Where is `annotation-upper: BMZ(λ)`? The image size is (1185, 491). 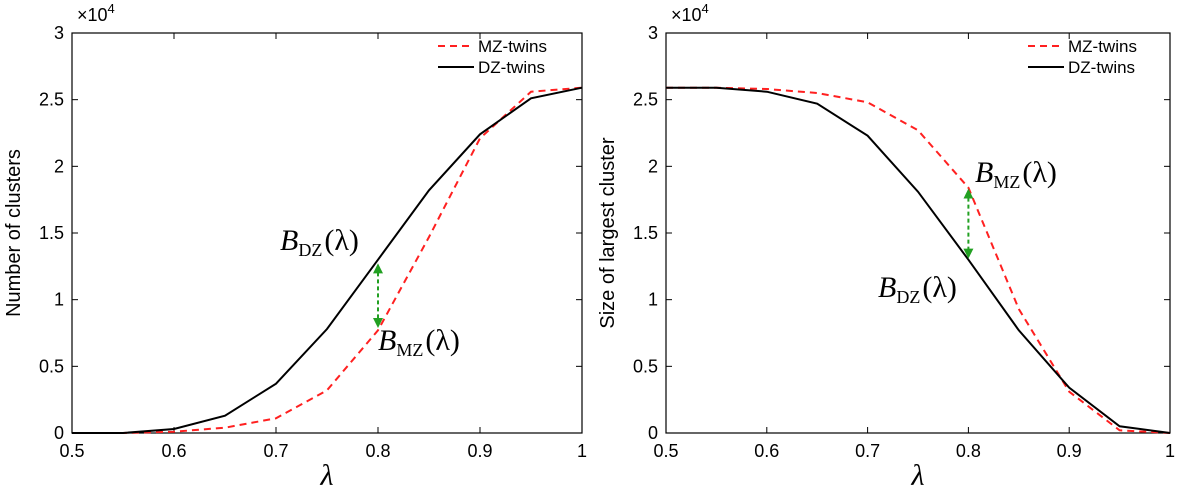 annotation-upper: BMZ(λ) is located at coordinates (1016, 174).